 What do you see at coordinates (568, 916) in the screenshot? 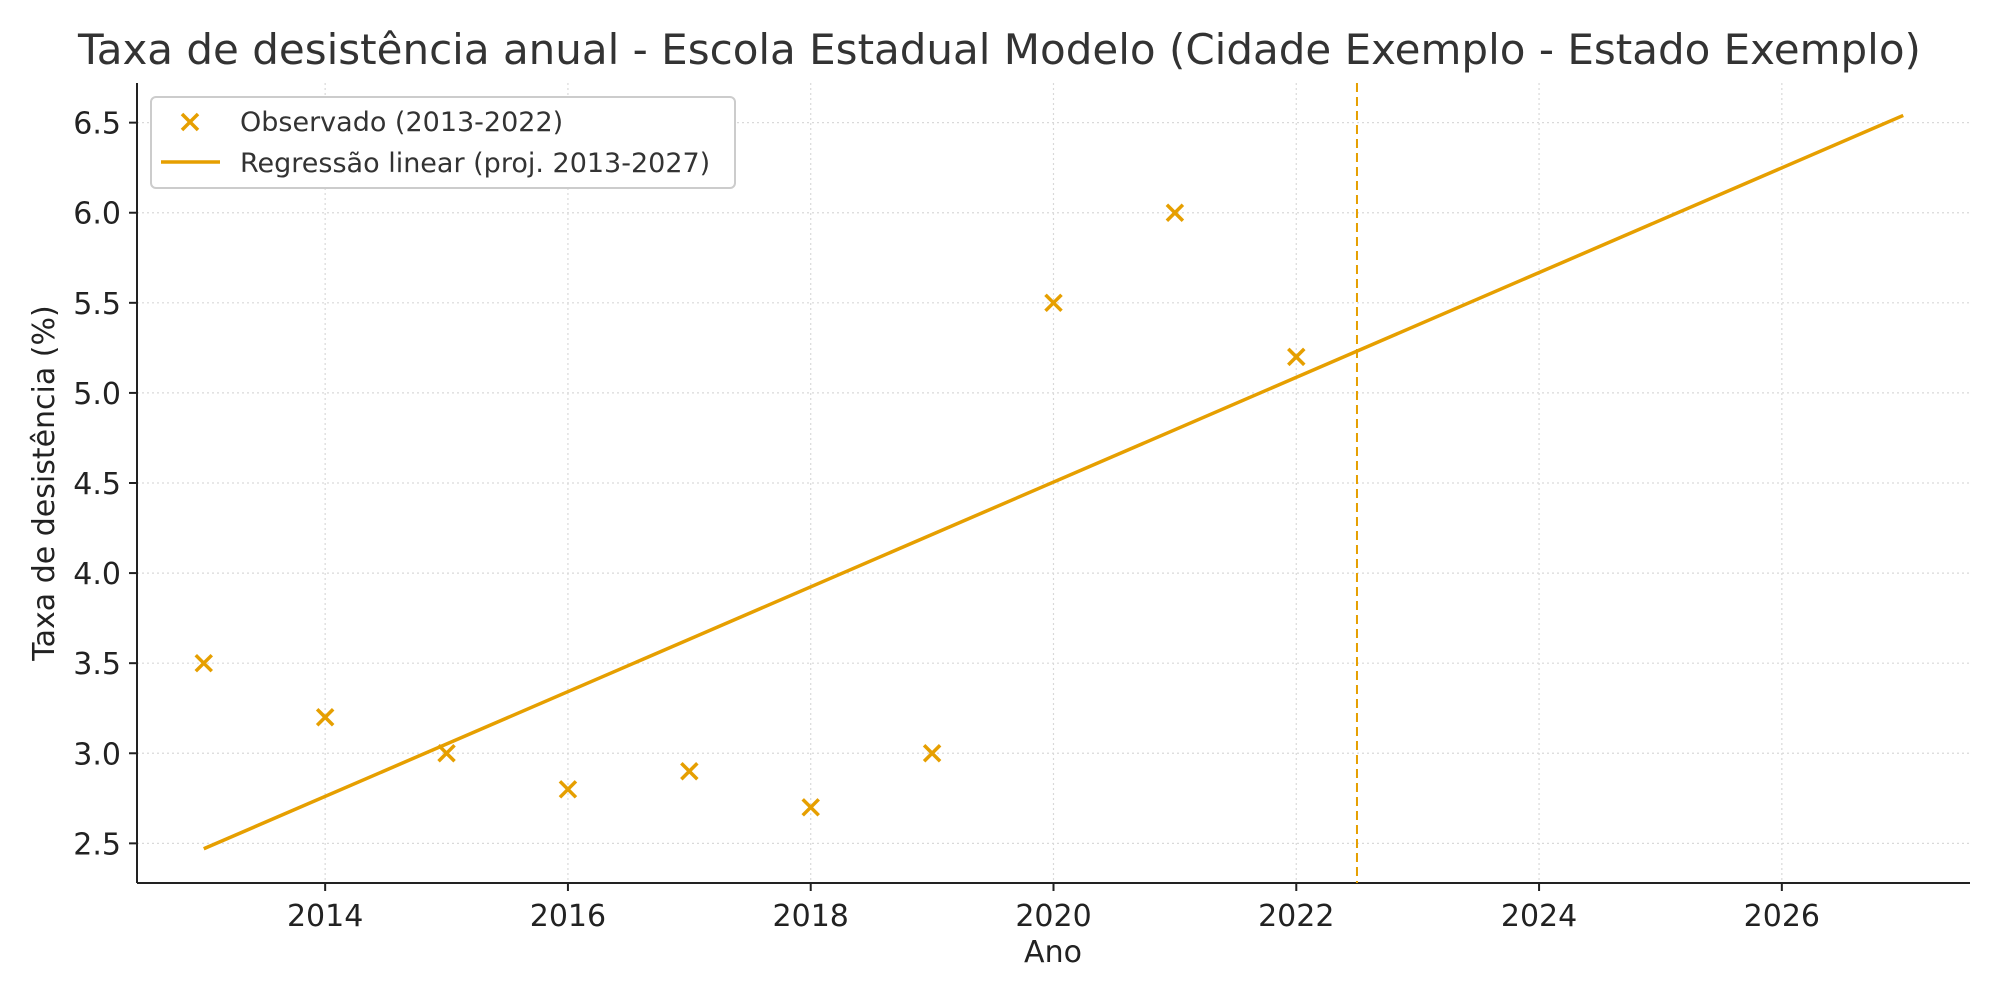
I see `x-tick-label: 2016` at bounding box center [568, 916].